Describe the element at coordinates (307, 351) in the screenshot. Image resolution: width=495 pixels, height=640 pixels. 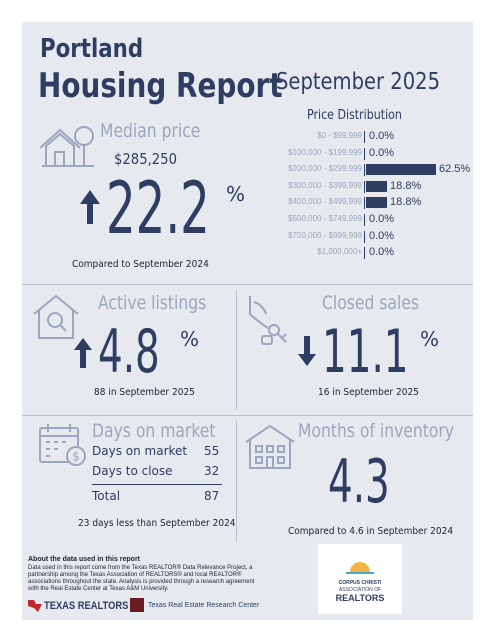
I see `arrow-down-icon` at that location.